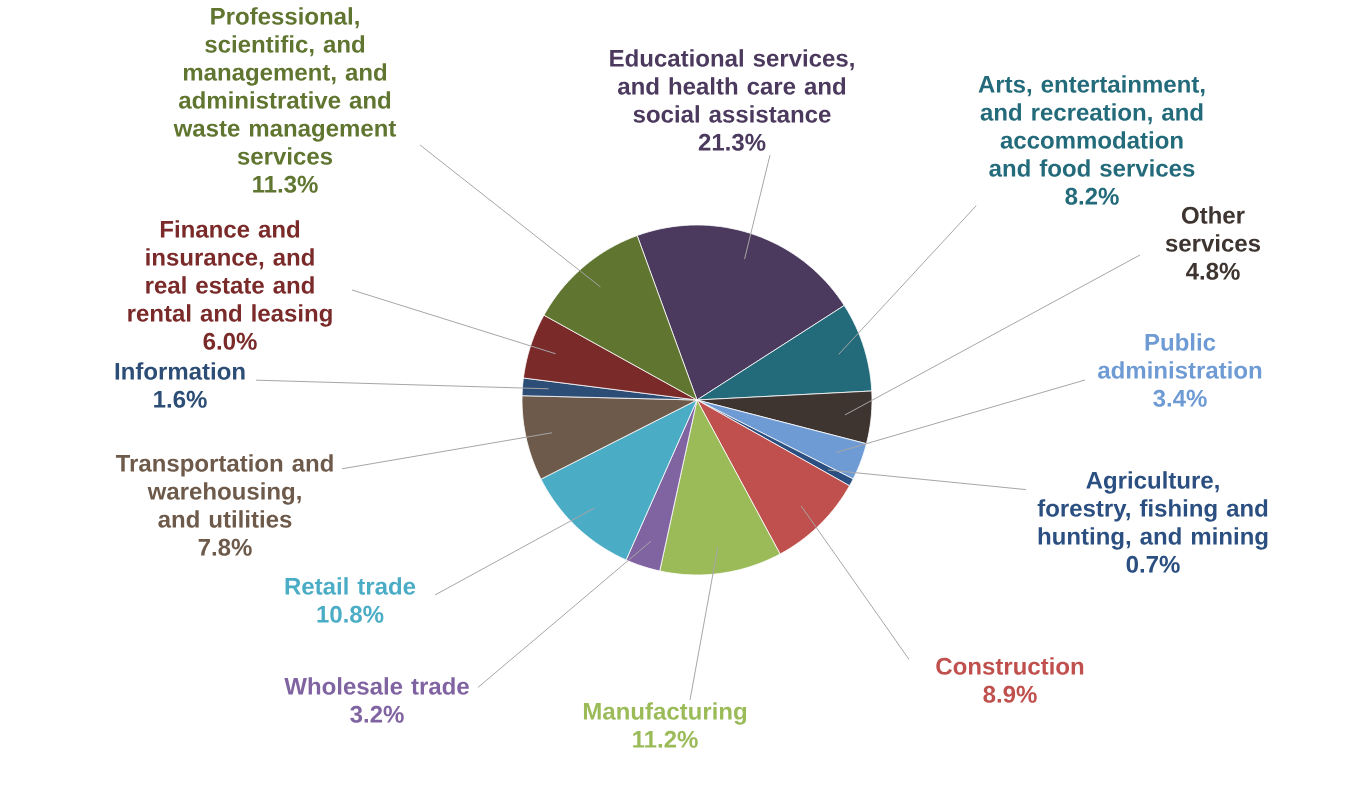  I want to click on slice-label: Educational services, and health care and social assistance, so click(732, 86).